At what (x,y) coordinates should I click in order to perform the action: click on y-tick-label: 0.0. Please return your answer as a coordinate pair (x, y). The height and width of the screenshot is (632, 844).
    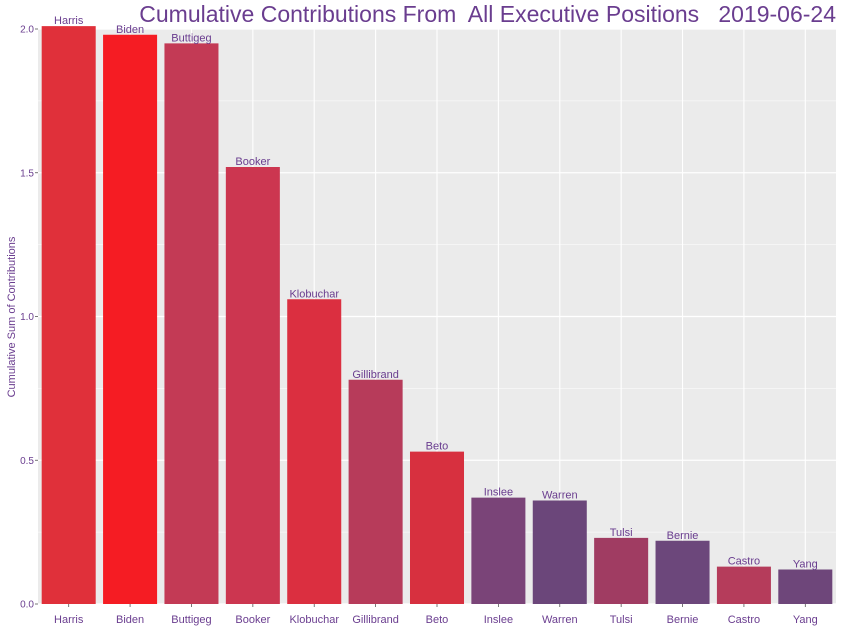
    Looking at the image, I should click on (27, 605).